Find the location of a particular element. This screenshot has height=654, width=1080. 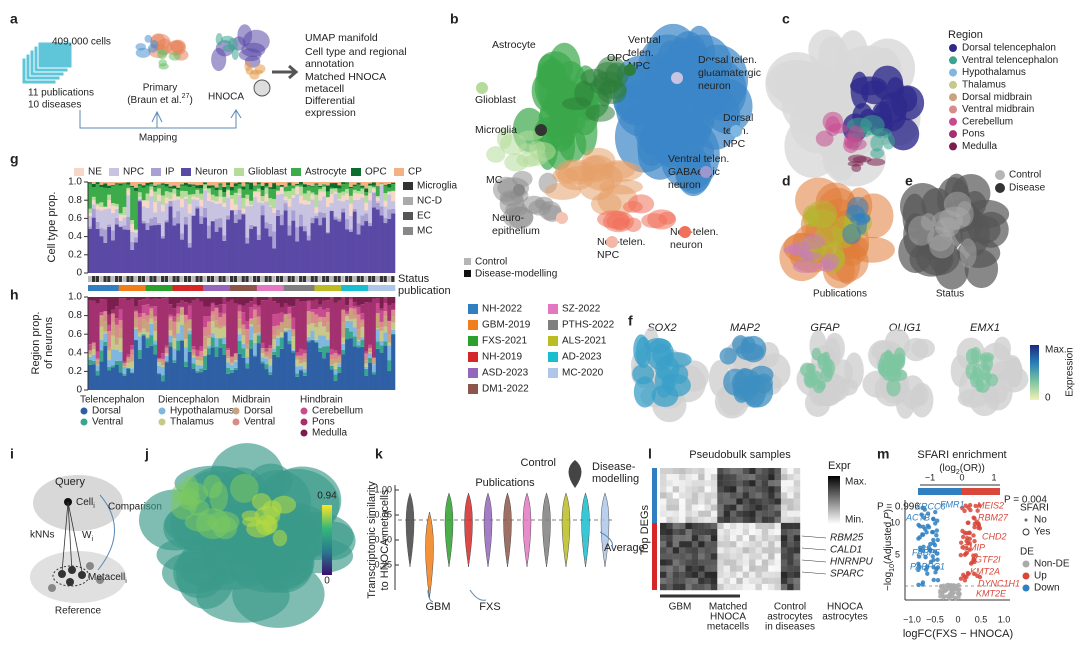

label: expression is located at coordinates (330, 113).